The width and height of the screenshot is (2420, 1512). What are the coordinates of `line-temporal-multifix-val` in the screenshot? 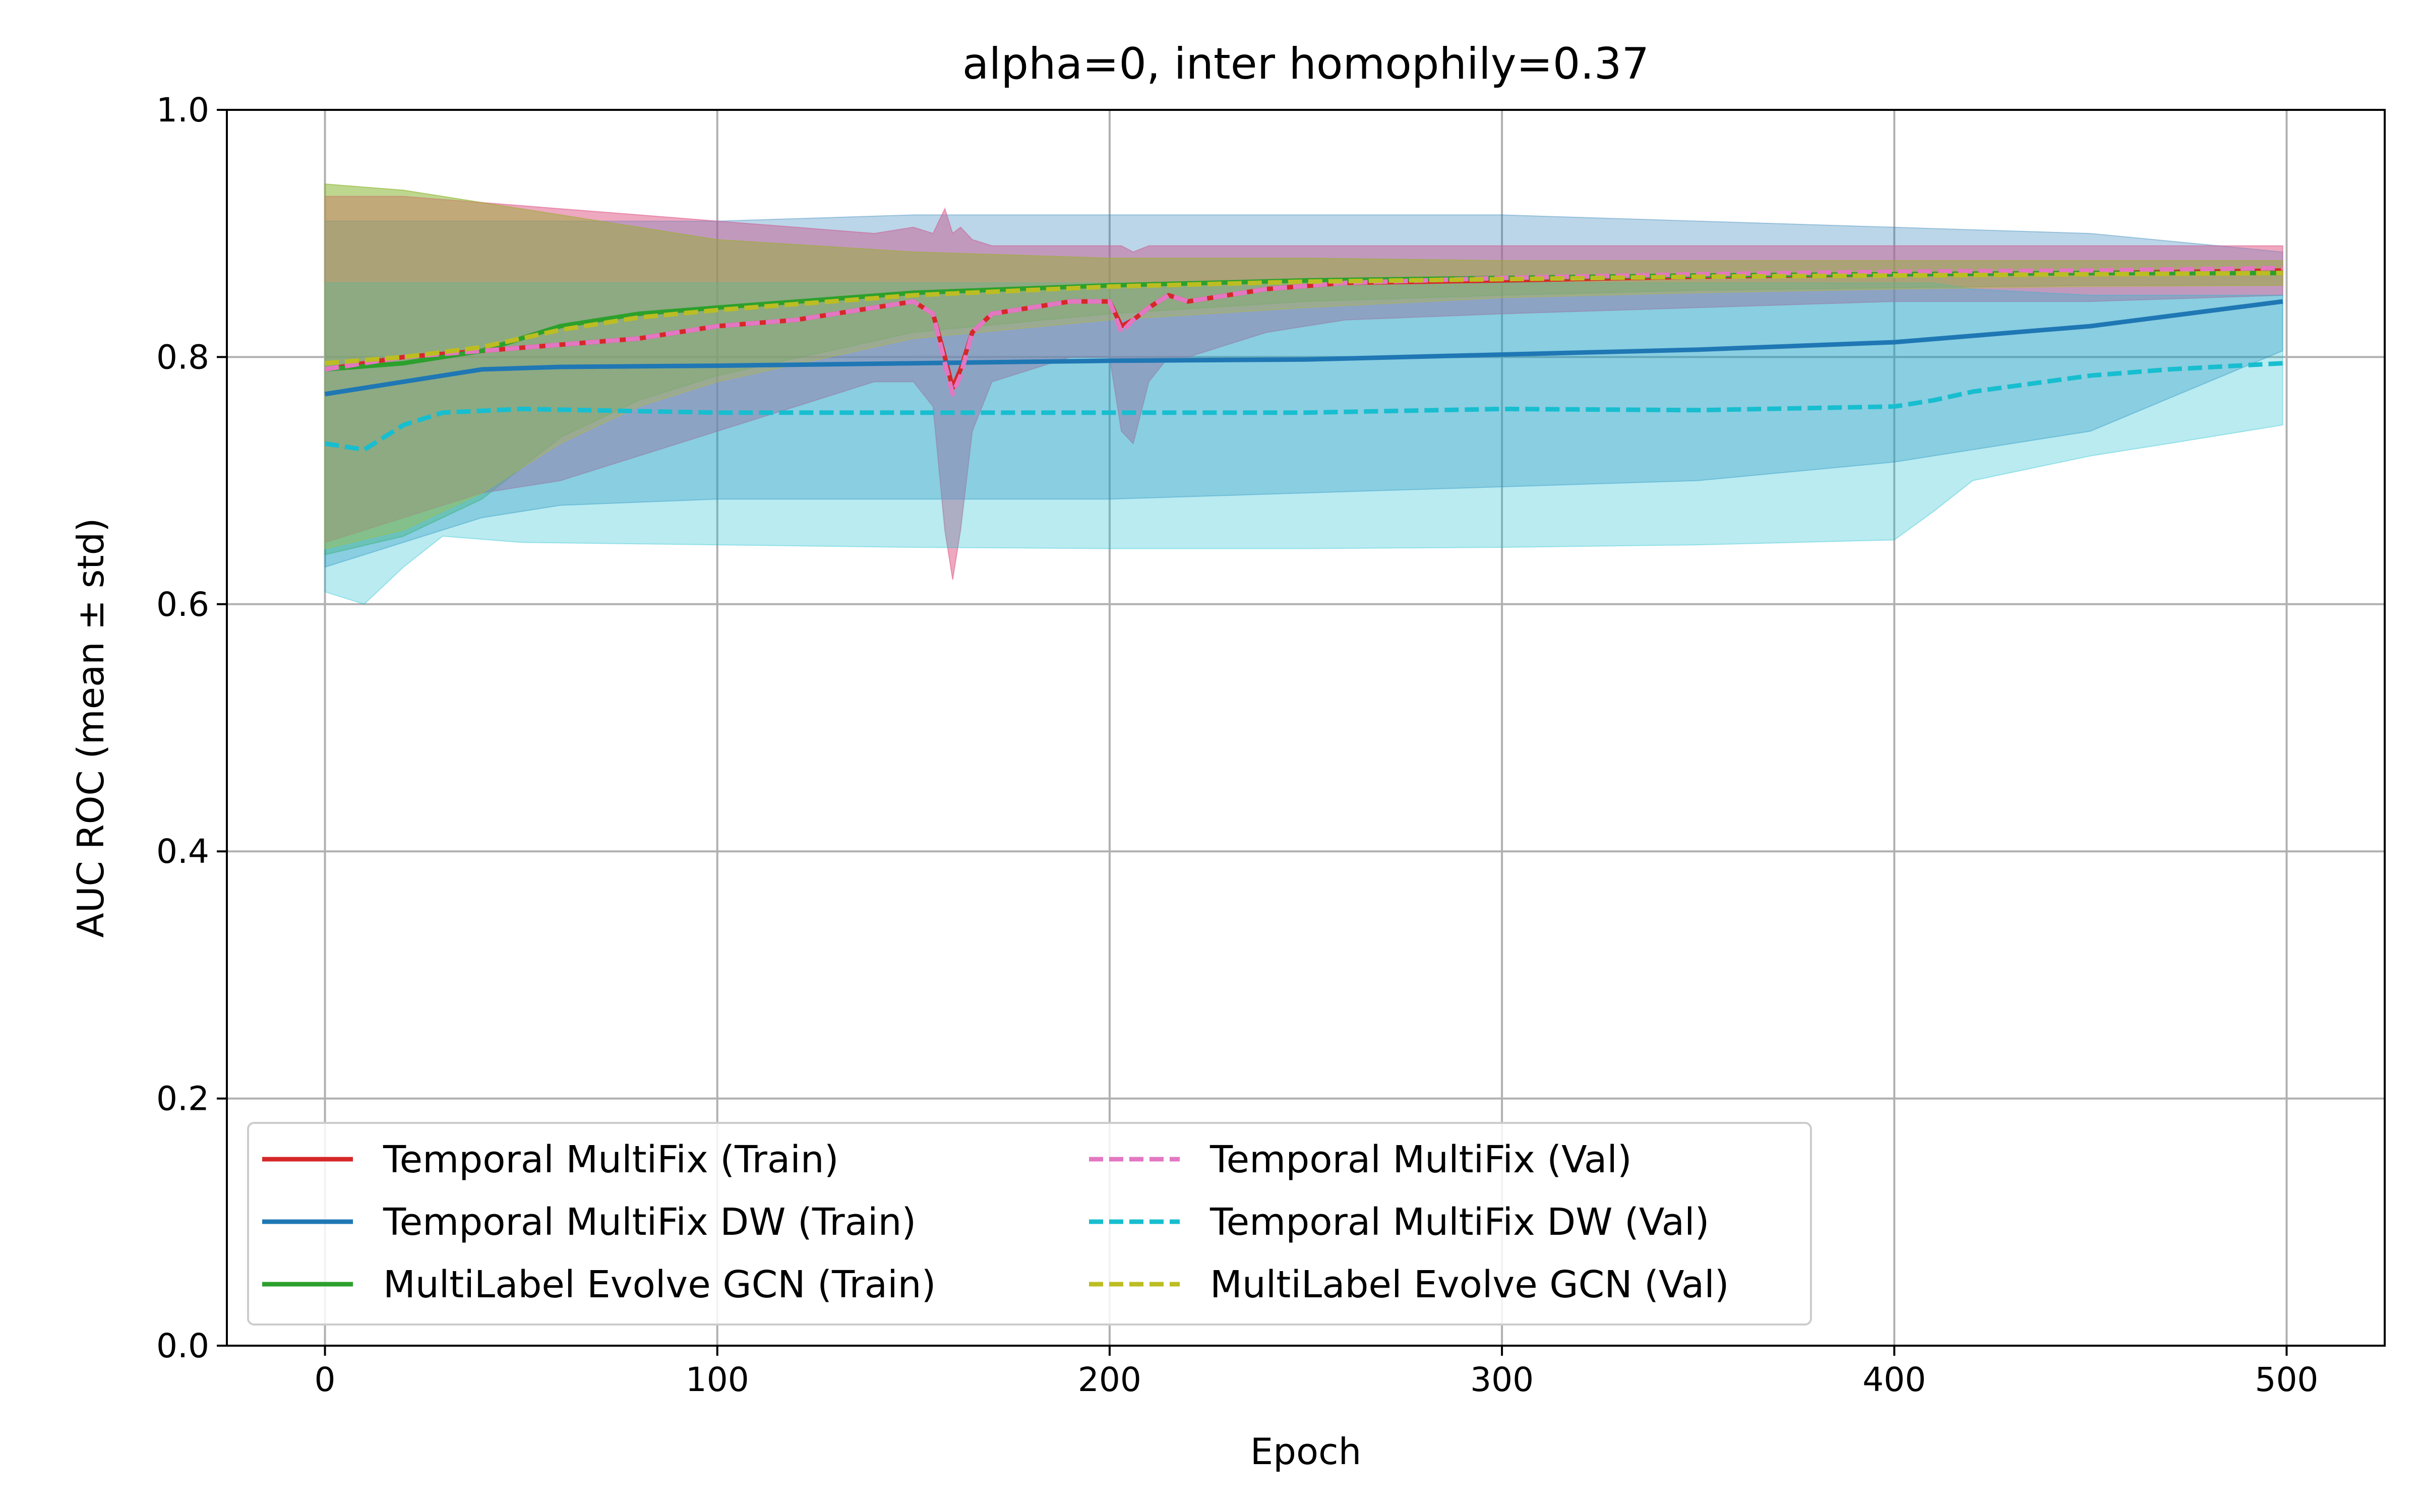 It's located at (1303, 332).